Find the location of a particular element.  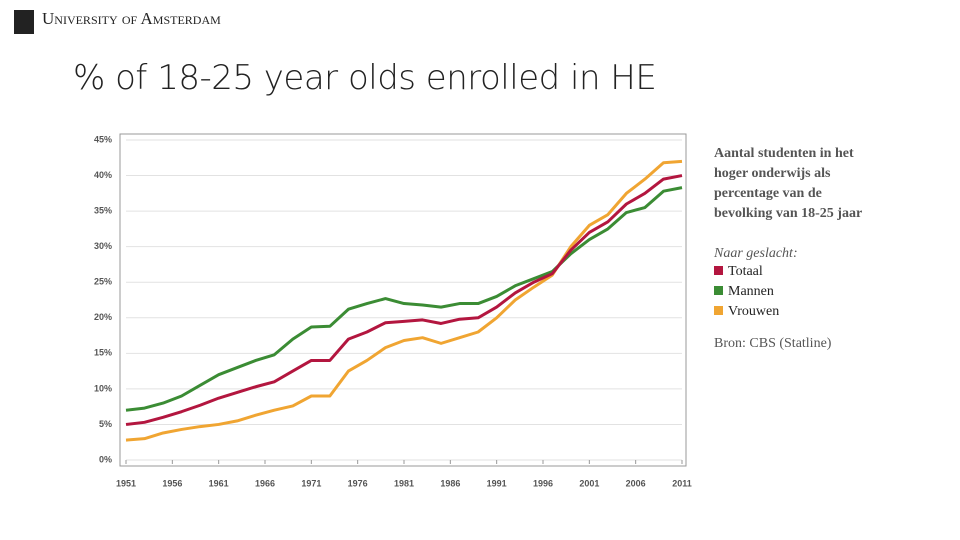

y-tick-label: 35% is located at coordinates (103, 210).